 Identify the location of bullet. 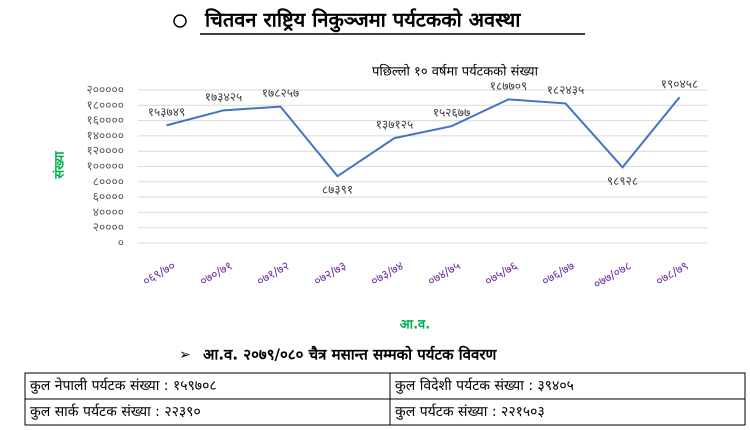
(180, 21).